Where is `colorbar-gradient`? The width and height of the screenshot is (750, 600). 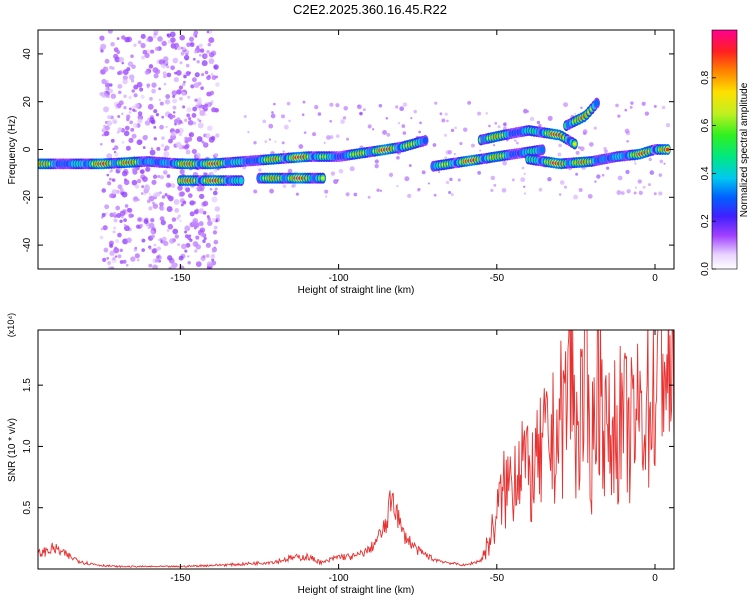
colorbar-gradient is located at coordinates (724, 149).